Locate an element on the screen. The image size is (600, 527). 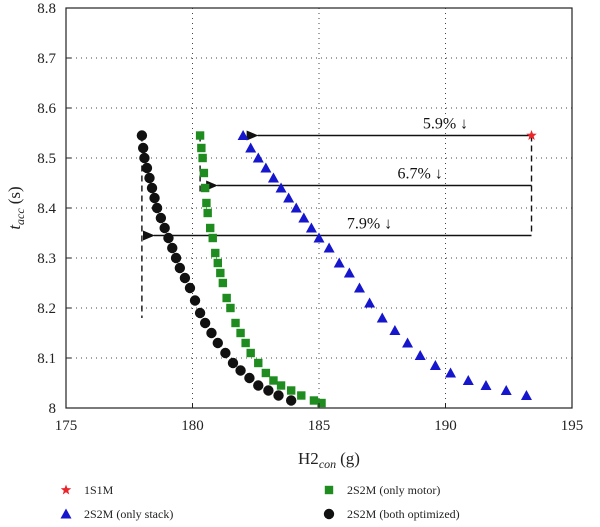
x-axis-label-unit: (g) is located at coordinates (350, 458).